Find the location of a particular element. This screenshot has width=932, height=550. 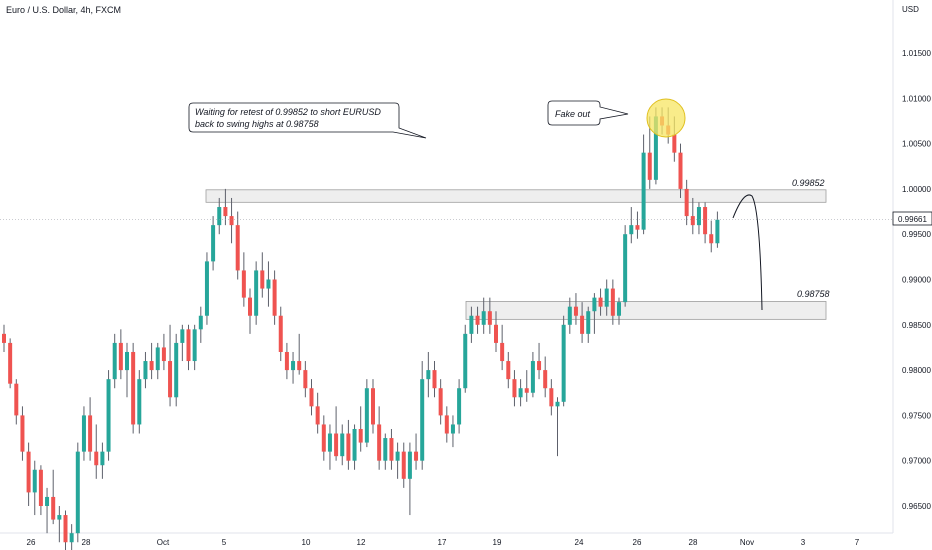

time-tick-label: 5 is located at coordinates (224, 542).